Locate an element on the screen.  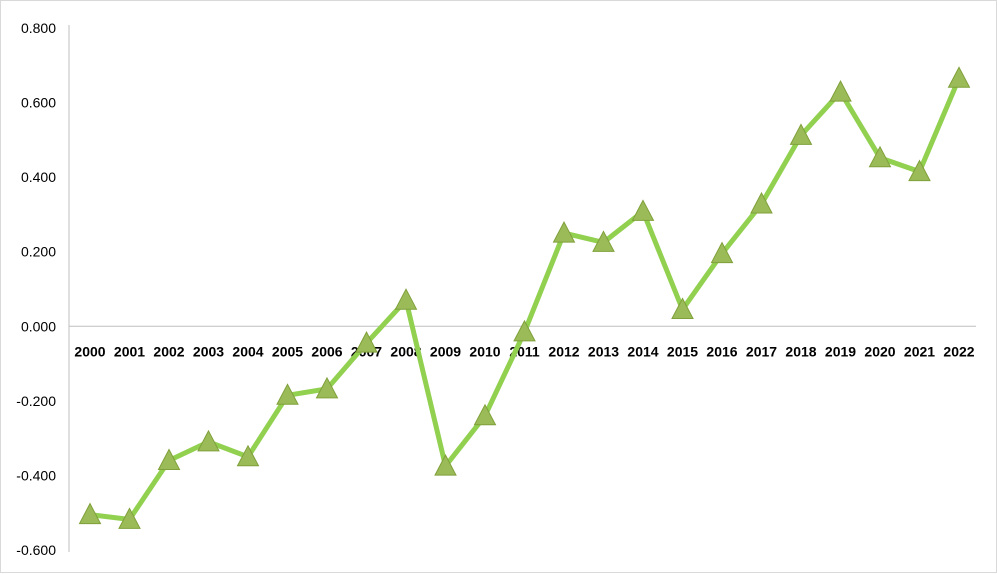
y-tick-label: -0.200 is located at coordinates (36, 401).